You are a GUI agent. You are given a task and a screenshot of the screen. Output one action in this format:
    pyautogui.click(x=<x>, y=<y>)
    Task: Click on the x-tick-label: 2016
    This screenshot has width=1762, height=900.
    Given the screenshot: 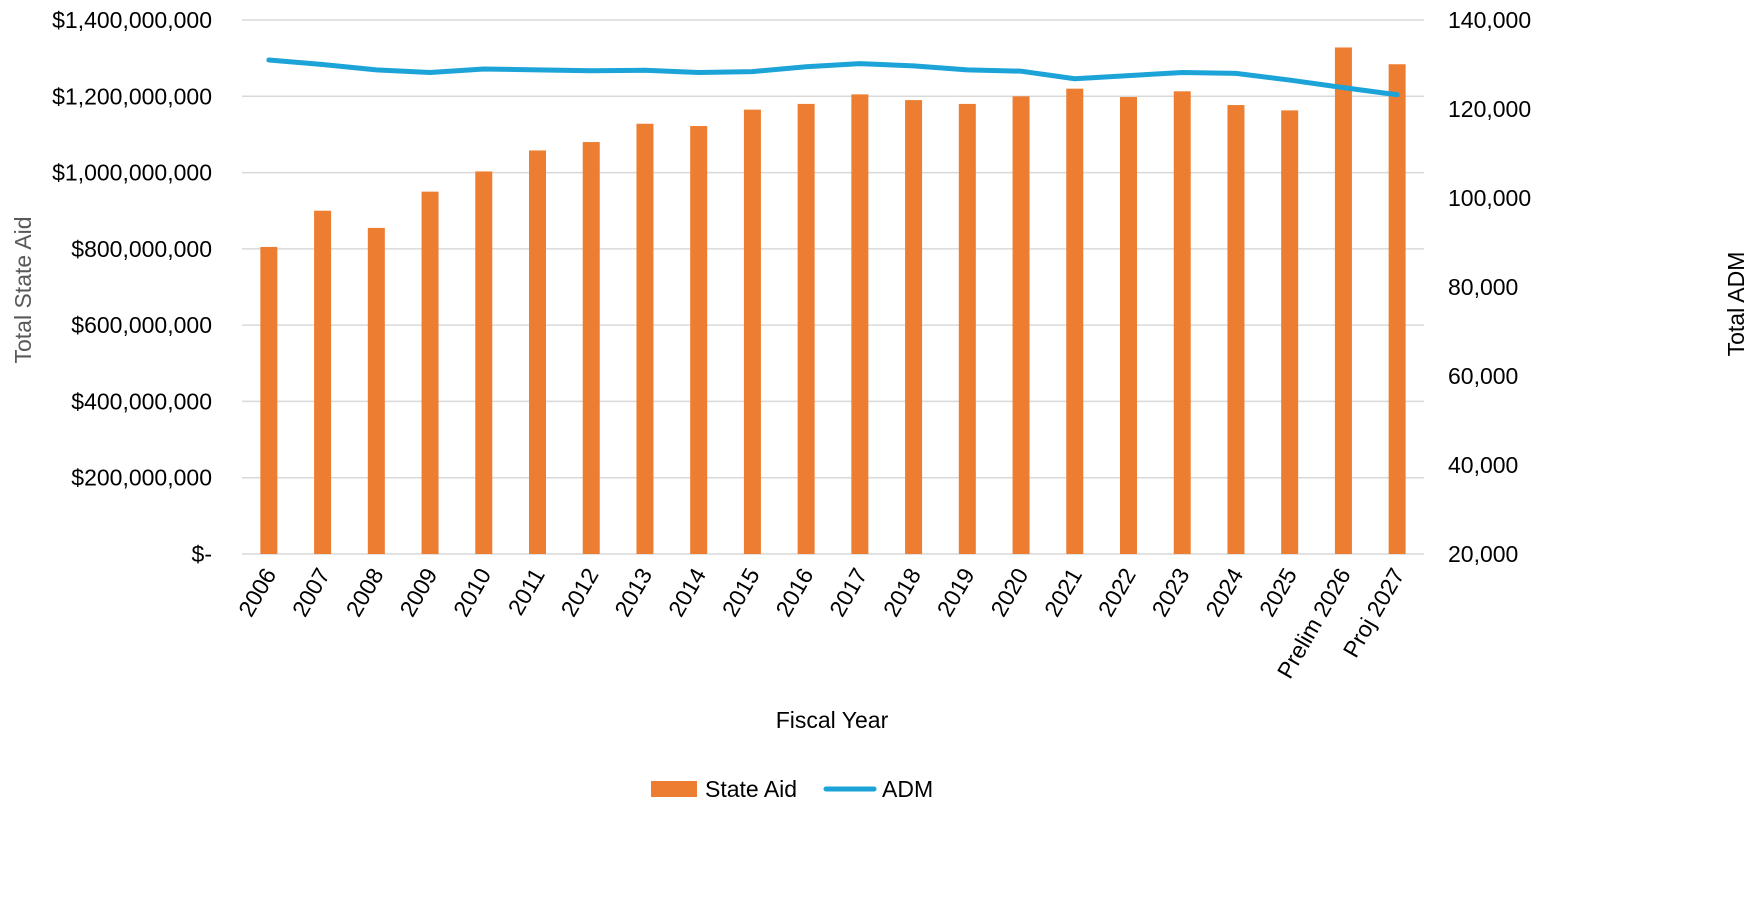 What is the action you would take?
    pyautogui.click(x=794, y=592)
    